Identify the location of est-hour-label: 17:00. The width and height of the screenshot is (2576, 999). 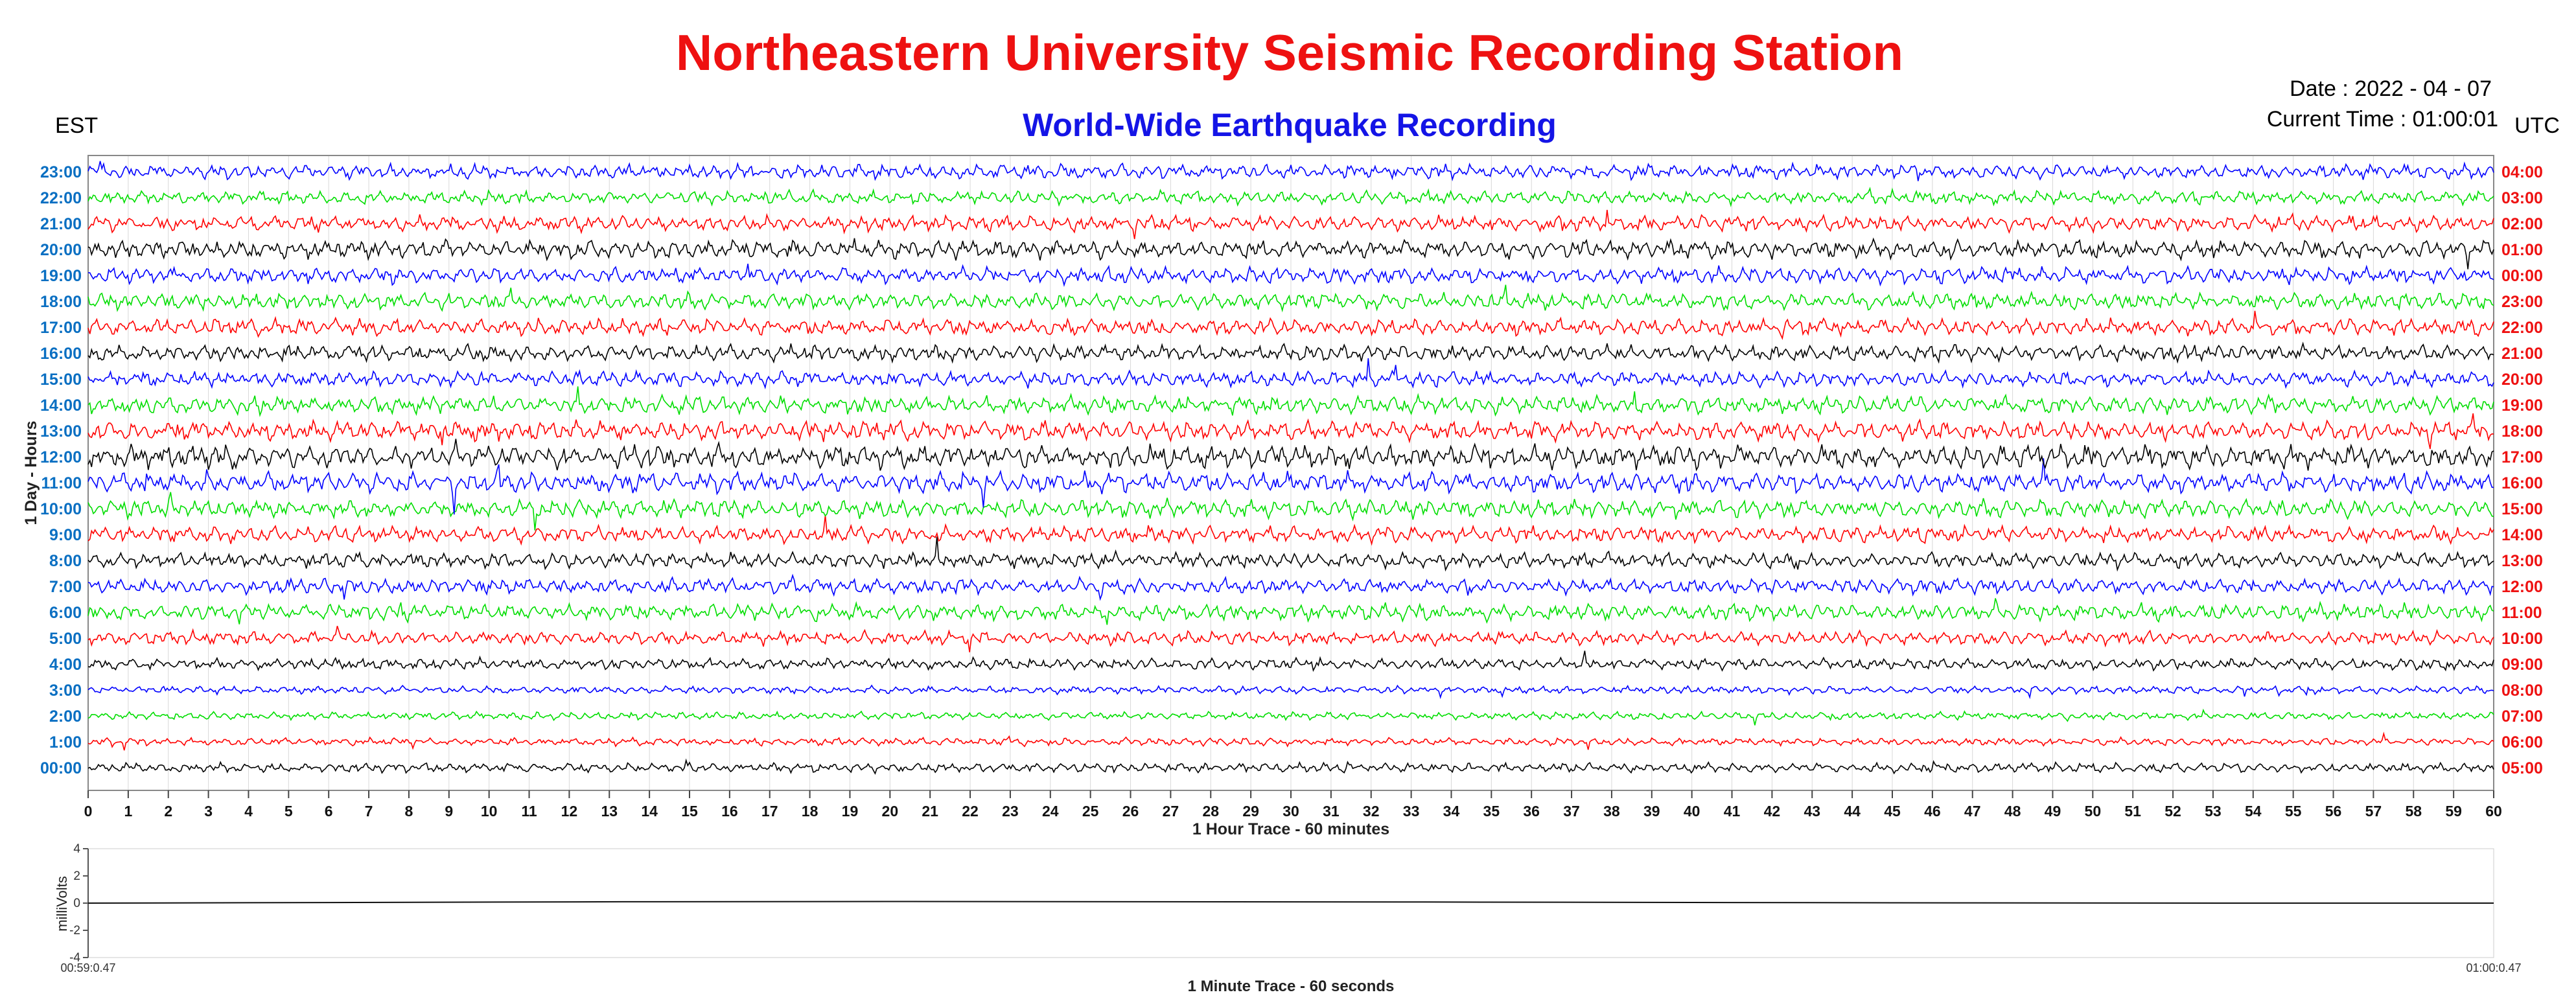
(61, 328).